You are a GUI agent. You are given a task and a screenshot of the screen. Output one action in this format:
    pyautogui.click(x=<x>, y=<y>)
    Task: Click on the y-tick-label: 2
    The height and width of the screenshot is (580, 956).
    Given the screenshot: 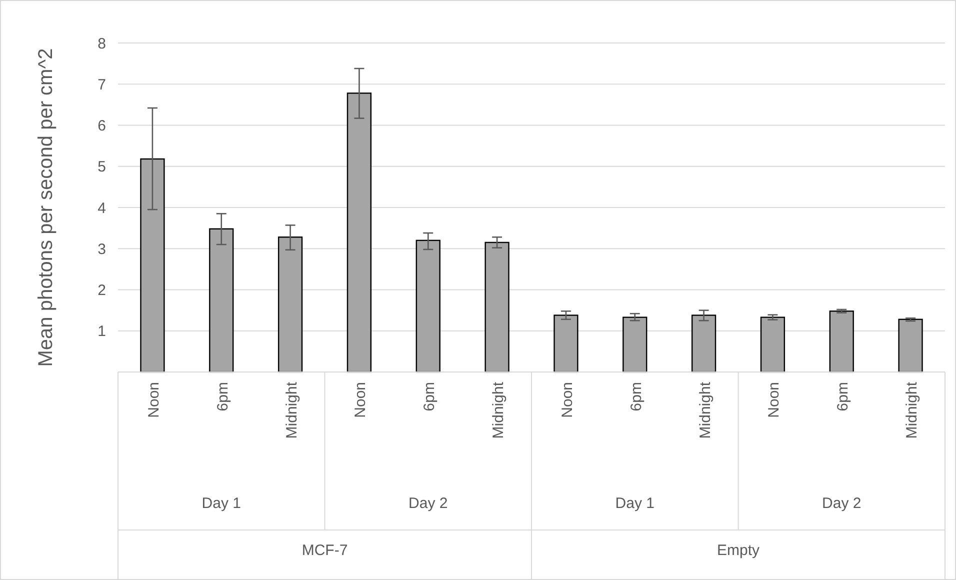 What is the action you would take?
    pyautogui.click(x=102, y=290)
    